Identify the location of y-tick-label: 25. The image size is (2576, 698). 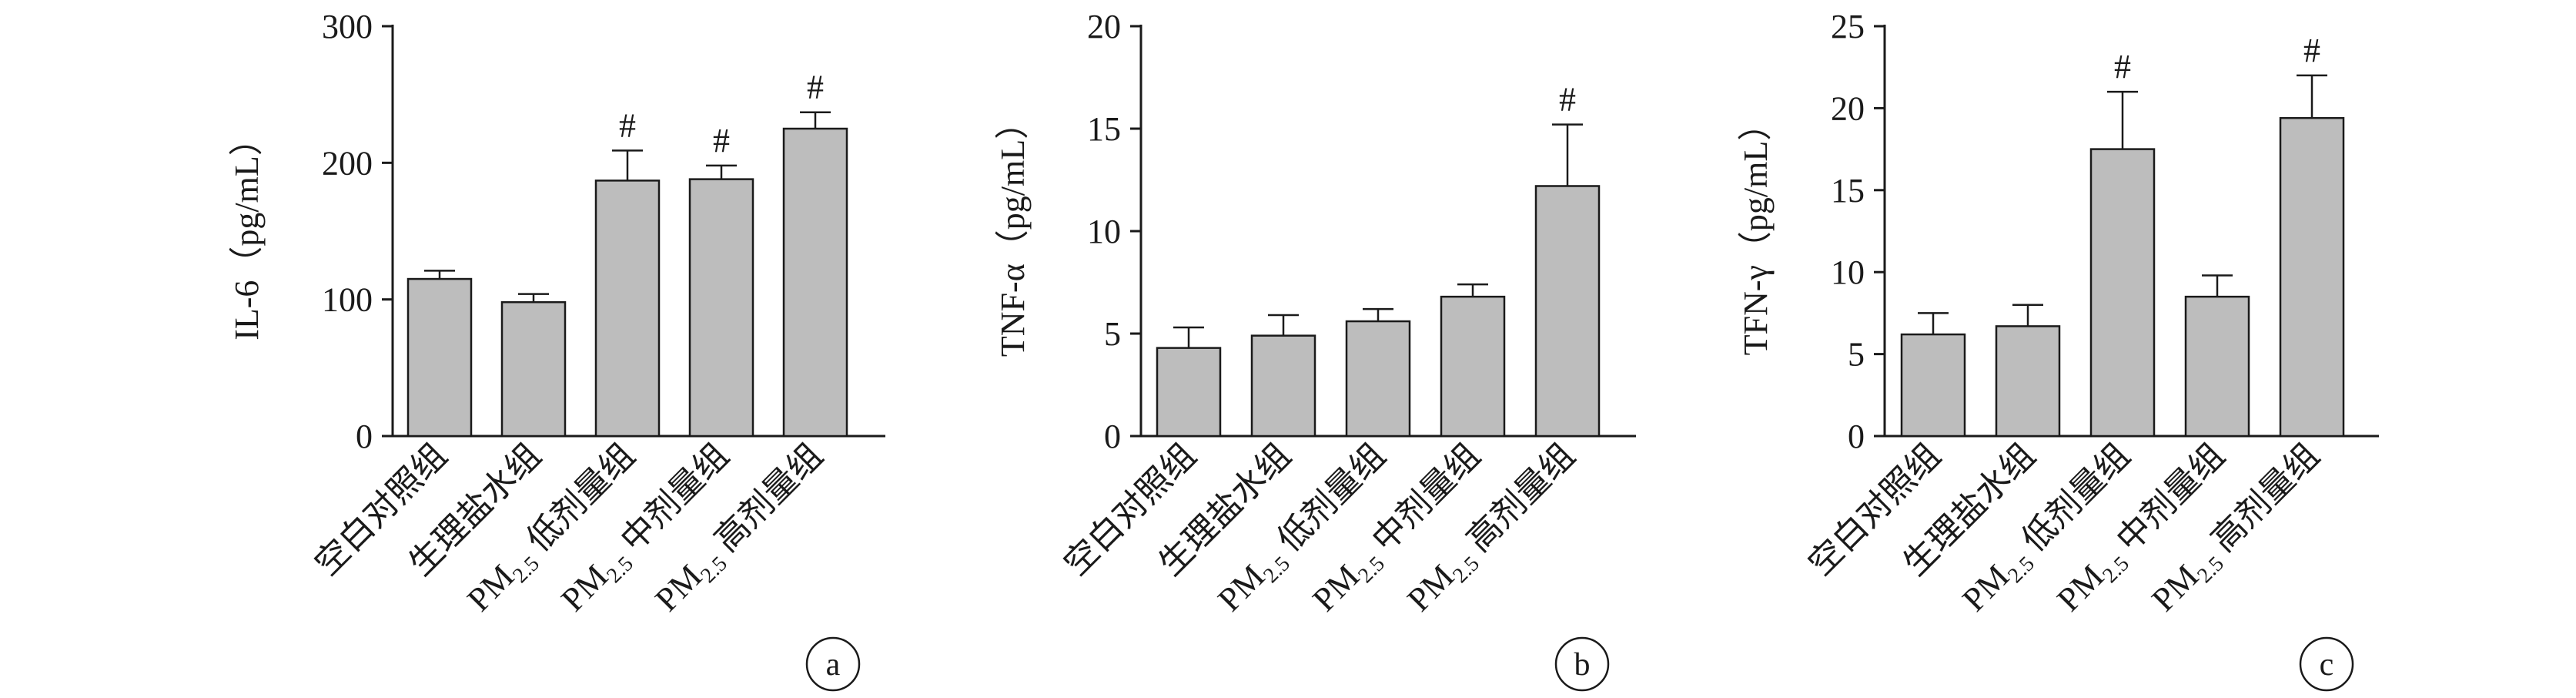
(1848, 27).